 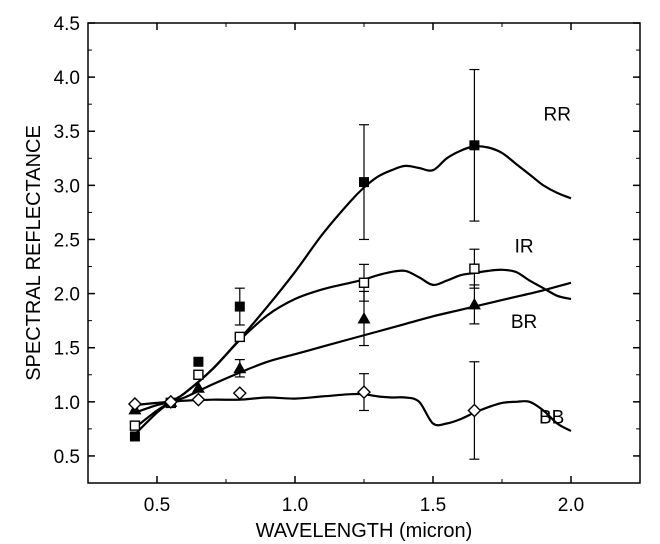 I want to click on y-tick-label: 1.0, so click(x=67, y=403).